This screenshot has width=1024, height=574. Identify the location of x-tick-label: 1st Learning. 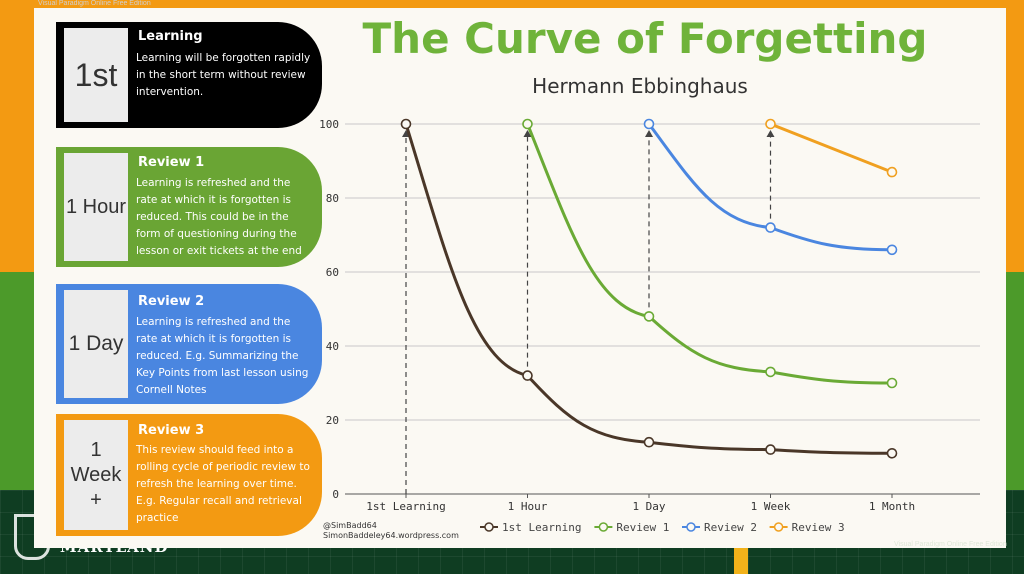
(405, 506).